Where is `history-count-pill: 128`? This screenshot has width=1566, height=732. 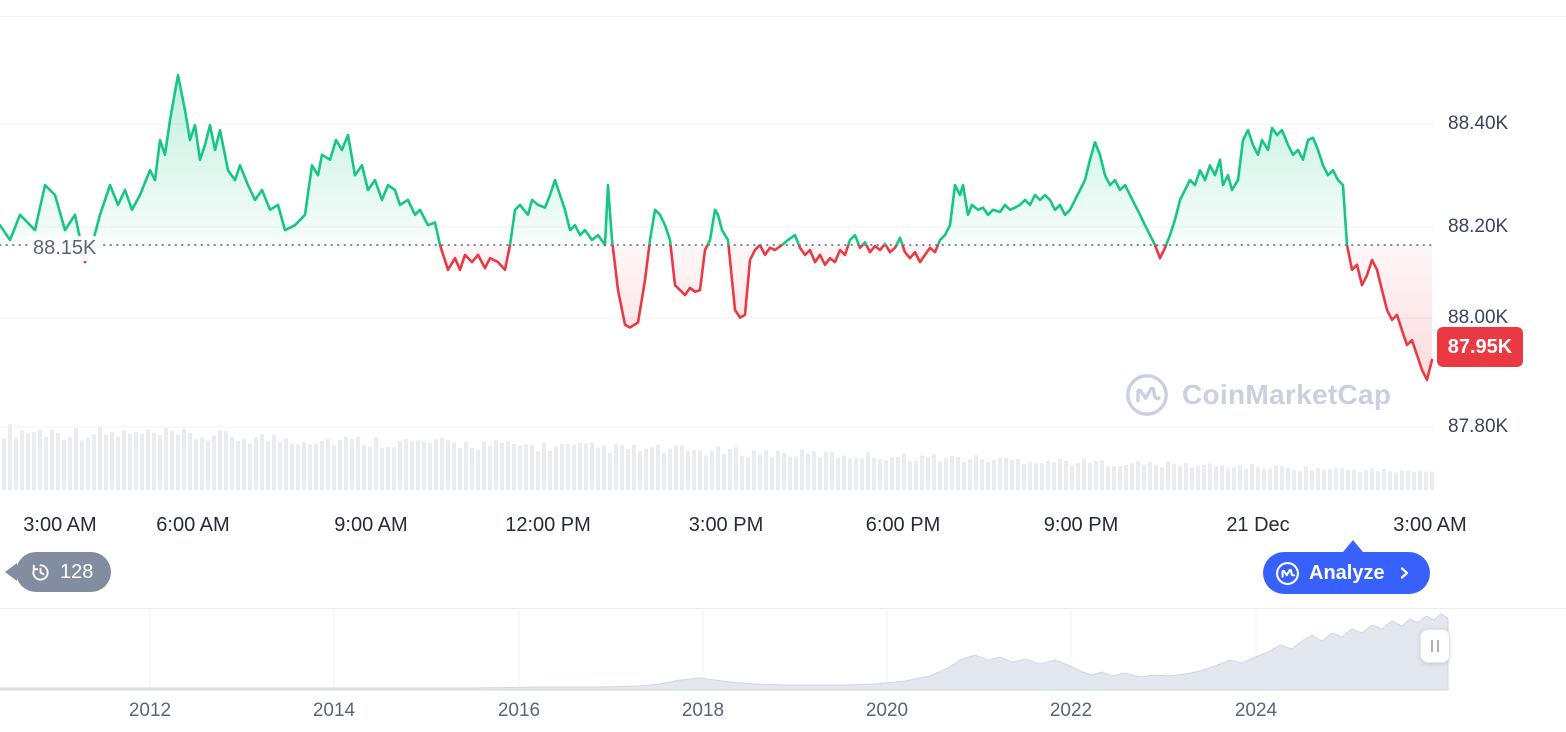
history-count-pill: 128 is located at coordinates (58, 572).